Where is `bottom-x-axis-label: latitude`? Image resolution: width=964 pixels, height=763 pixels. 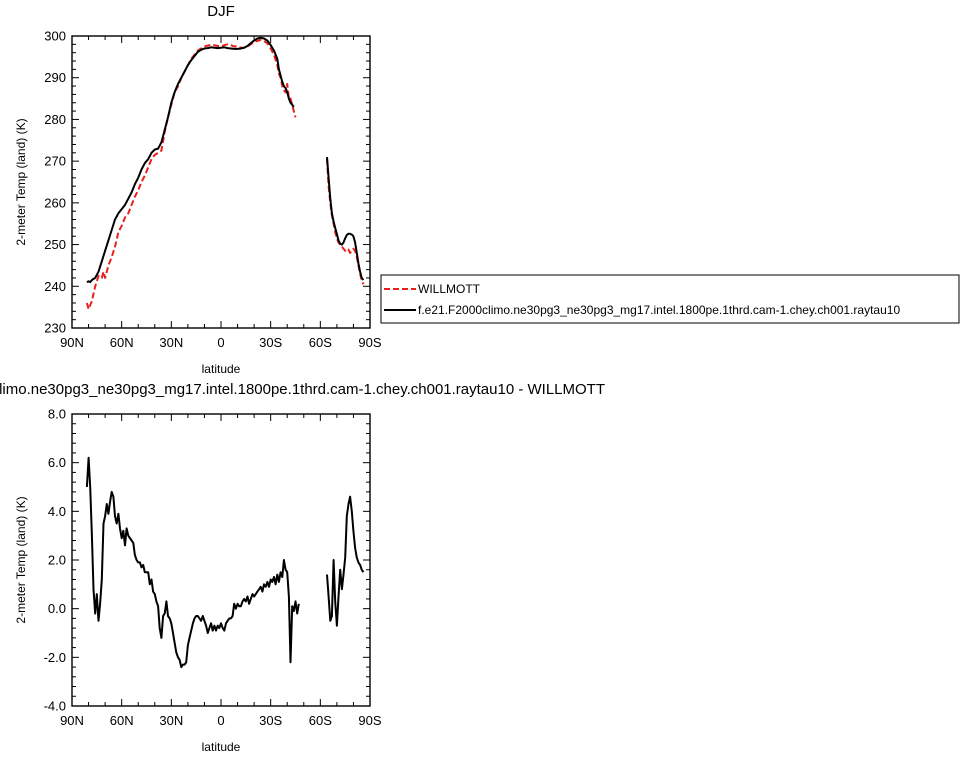 bottom-x-axis-label: latitude is located at coordinates (221, 747).